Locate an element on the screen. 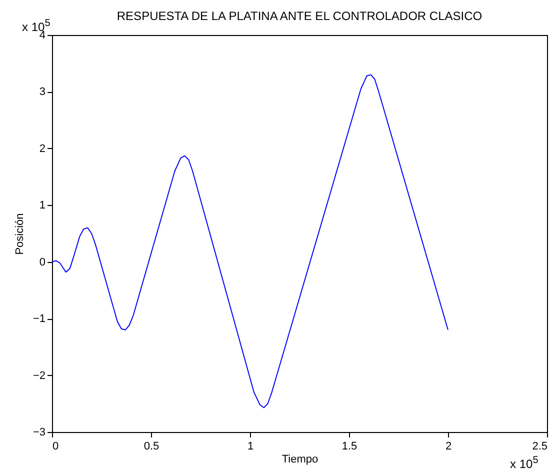 The width and height of the screenshot is (559, 474). x-tick-label: 1 is located at coordinates (250, 446).